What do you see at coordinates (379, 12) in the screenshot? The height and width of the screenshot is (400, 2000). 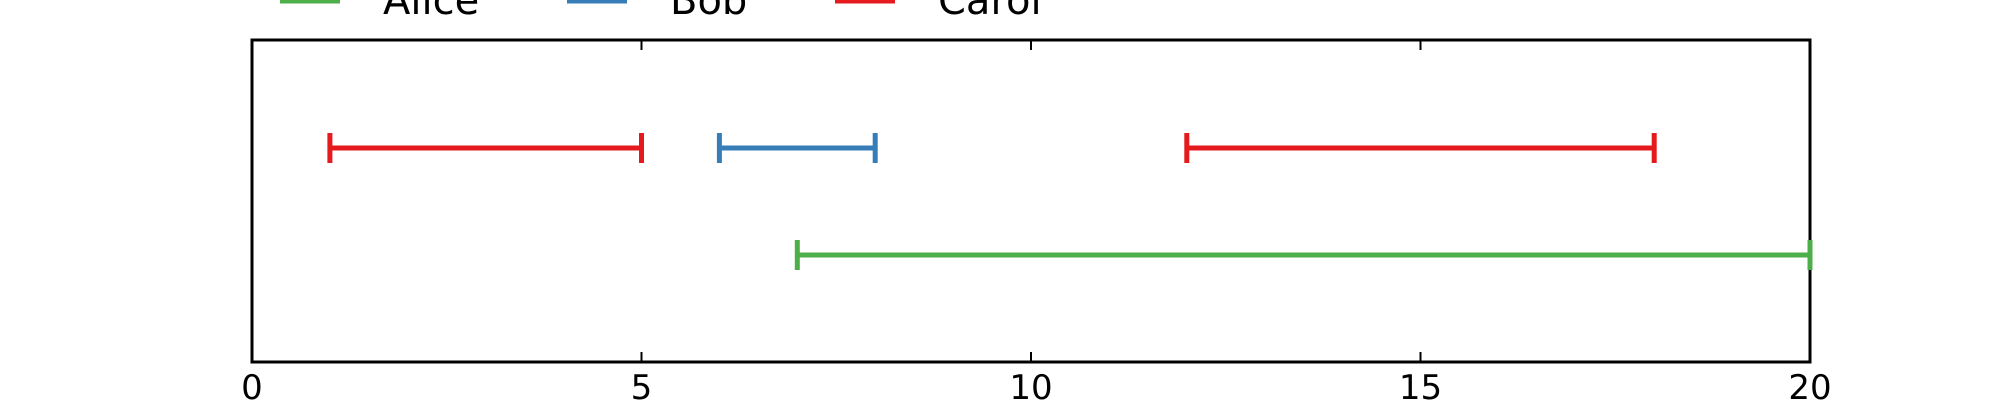 I see `legend-item-alice: Alice` at bounding box center [379, 12].